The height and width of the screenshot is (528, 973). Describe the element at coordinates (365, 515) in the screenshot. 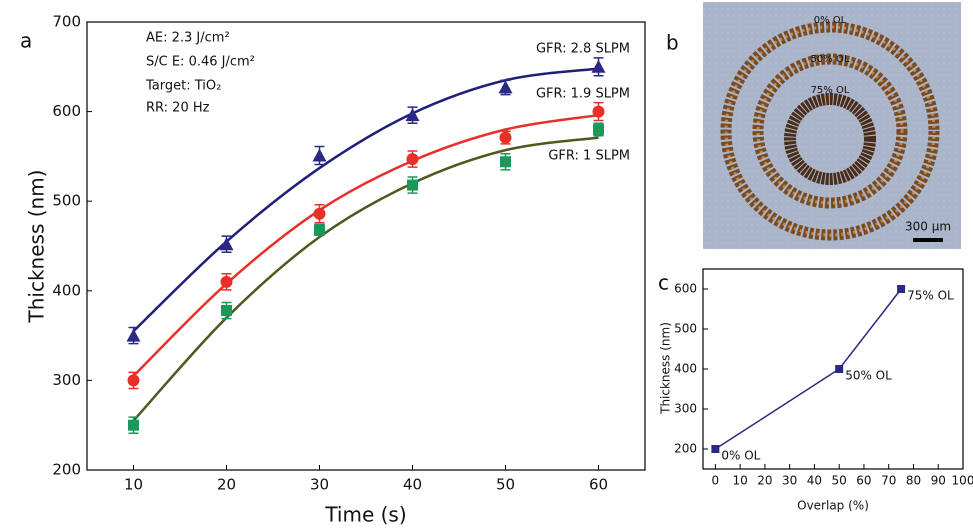

I see `x-axis-title: Time (s)` at that location.